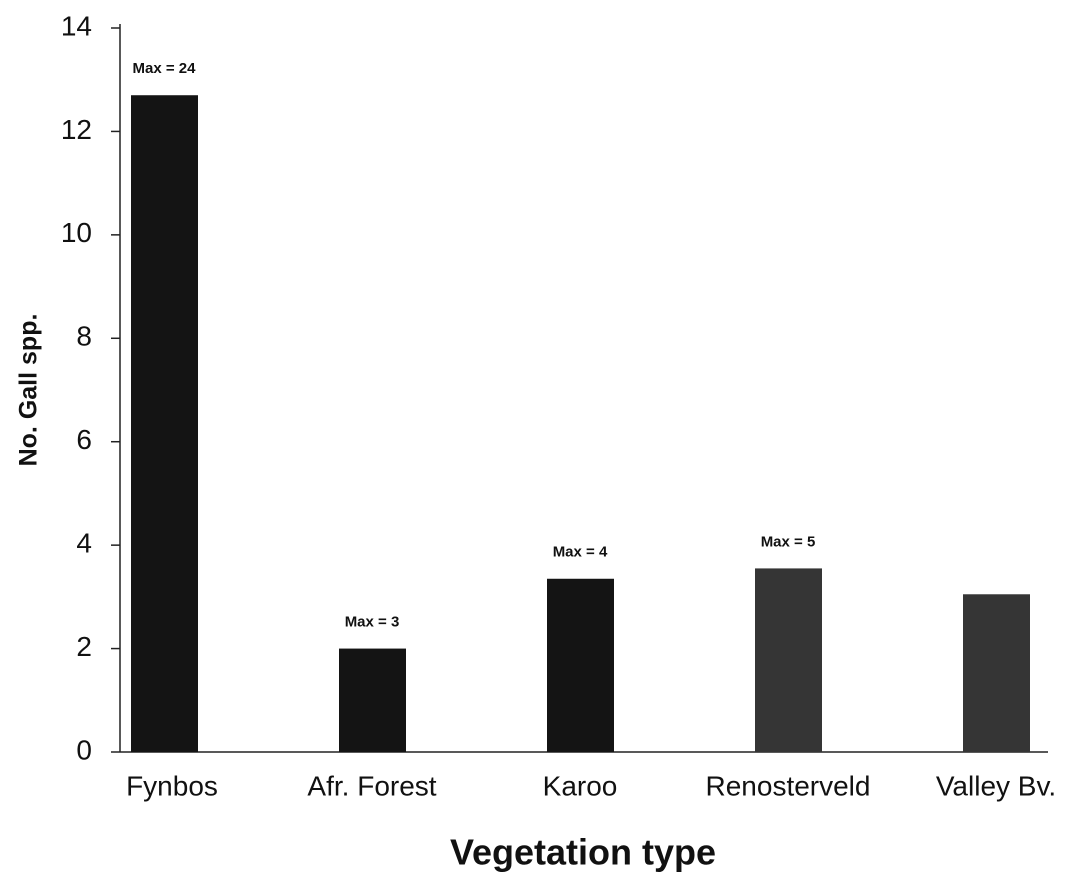 This screenshot has width=1082, height=875. I want to click on x-tick-label: Afr. Forest, so click(371, 785).